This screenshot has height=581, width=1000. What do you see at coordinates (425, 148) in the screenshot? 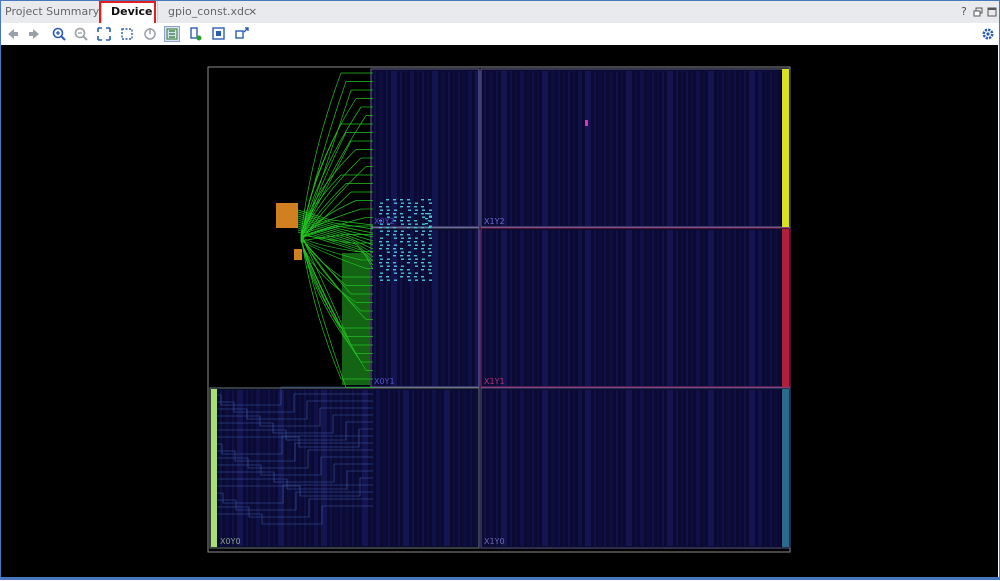
I see `region-X0Y2` at bounding box center [425, 148].